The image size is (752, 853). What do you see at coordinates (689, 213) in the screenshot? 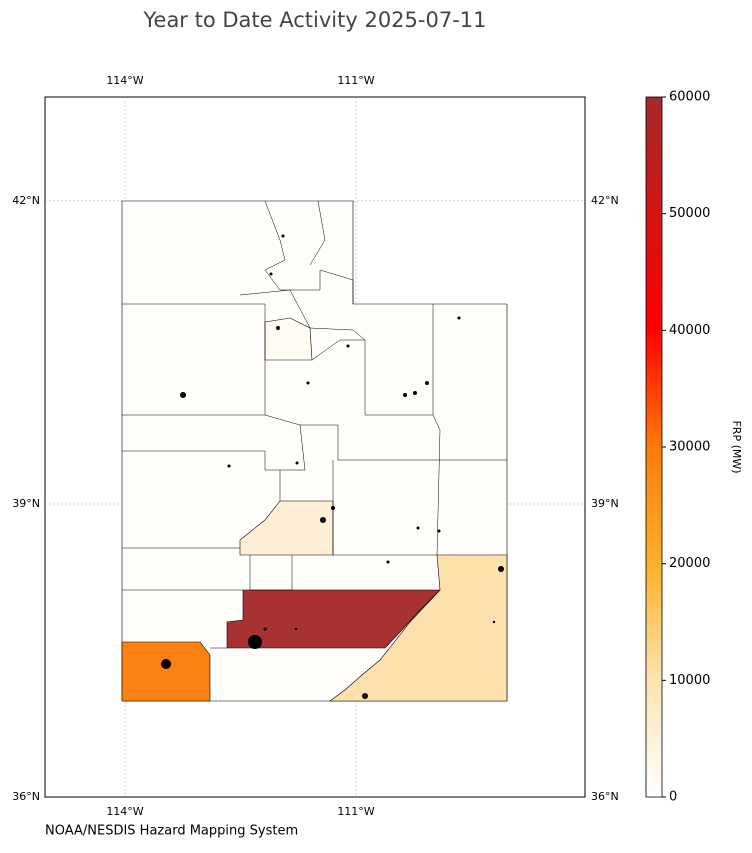
I see `colorbar-tick-label: 50000` at bounding box center [689, 213].